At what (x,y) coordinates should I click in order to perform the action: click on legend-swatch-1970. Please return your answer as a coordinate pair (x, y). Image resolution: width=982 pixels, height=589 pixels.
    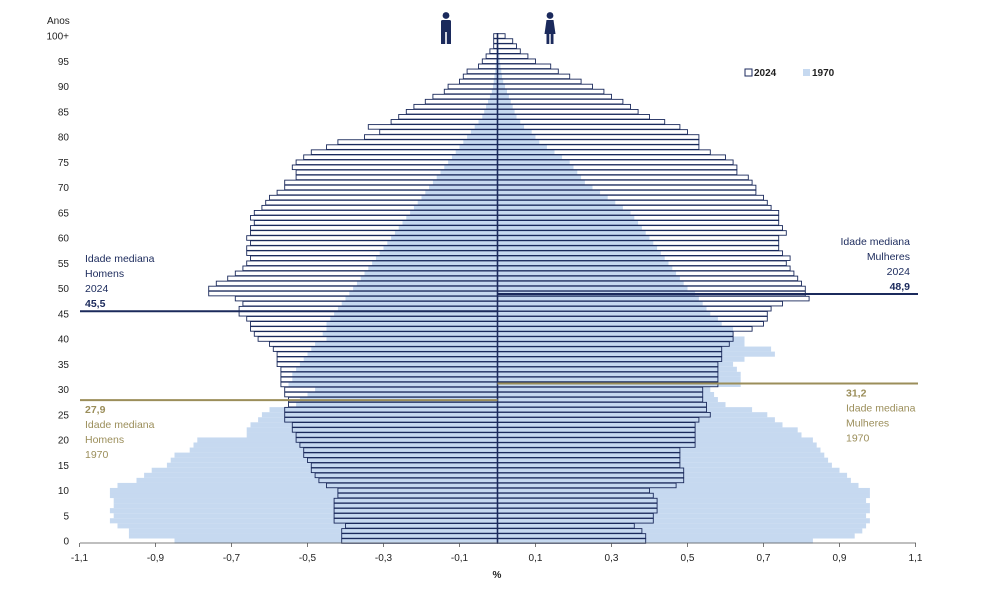
    Looking at the image, I should click on (806, 72).